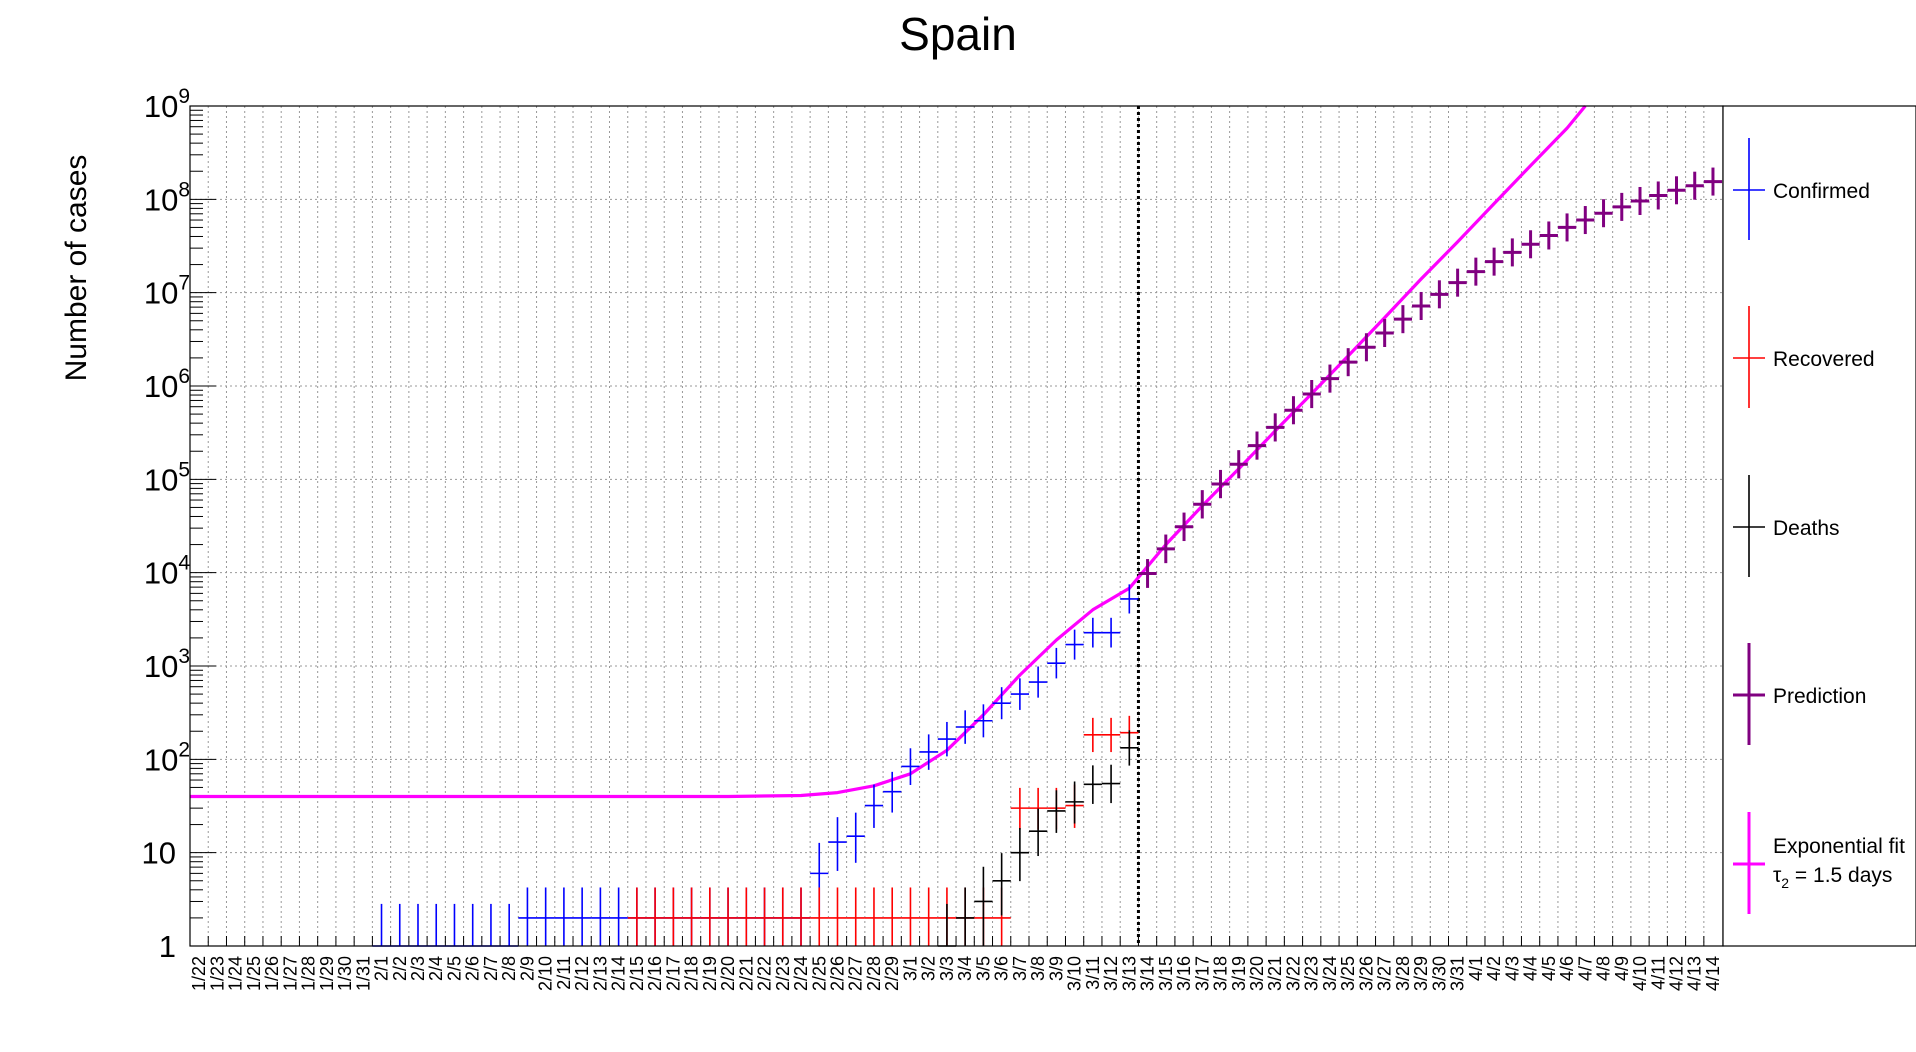 The width and height of the screenshot is (1916, 1052). Describe the element at coordinates (1093, 973) in the screenshot. I see `x-tick-label: 3/11` at that location.